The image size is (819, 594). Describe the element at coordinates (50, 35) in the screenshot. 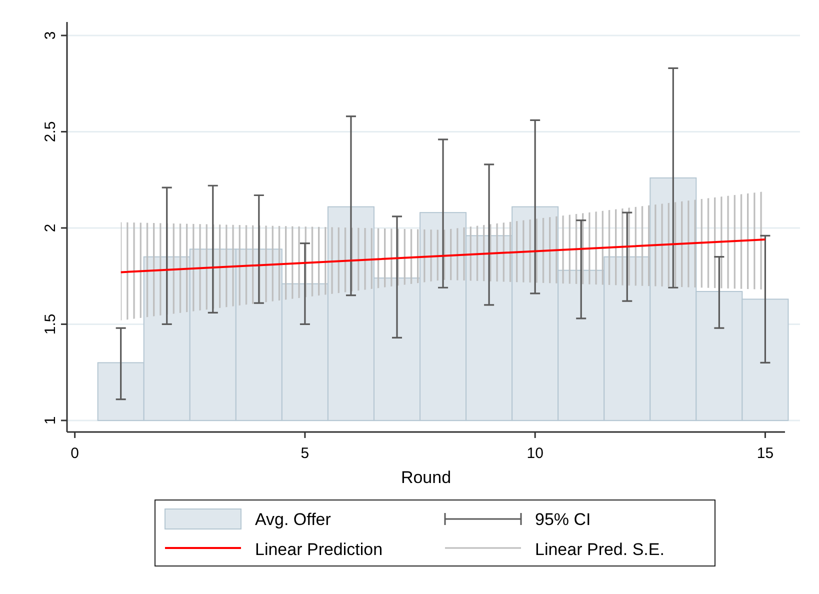

I see `y-tick-label: 3` at that location.